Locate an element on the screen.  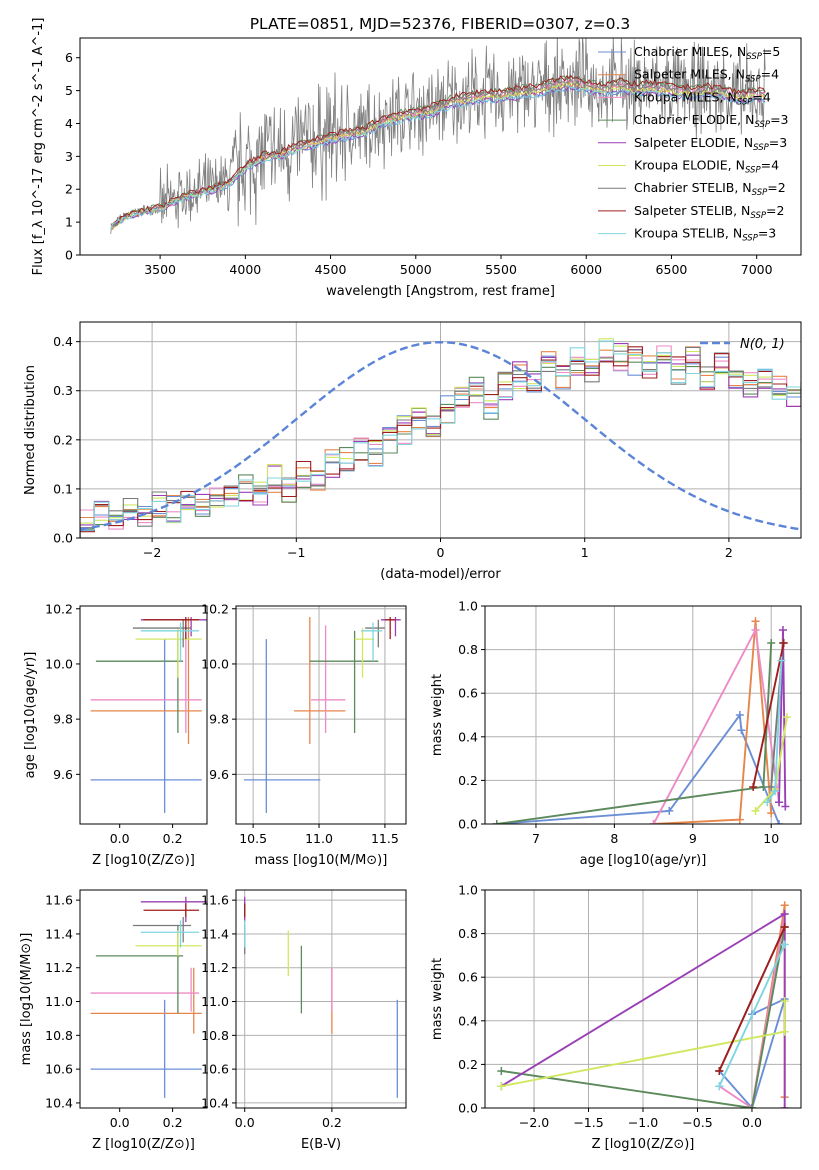
y-axis-label: Flux [f_λ 10^-17 erg cm^-2 s^-1 A^-1] is located at coordinates (38, 147).